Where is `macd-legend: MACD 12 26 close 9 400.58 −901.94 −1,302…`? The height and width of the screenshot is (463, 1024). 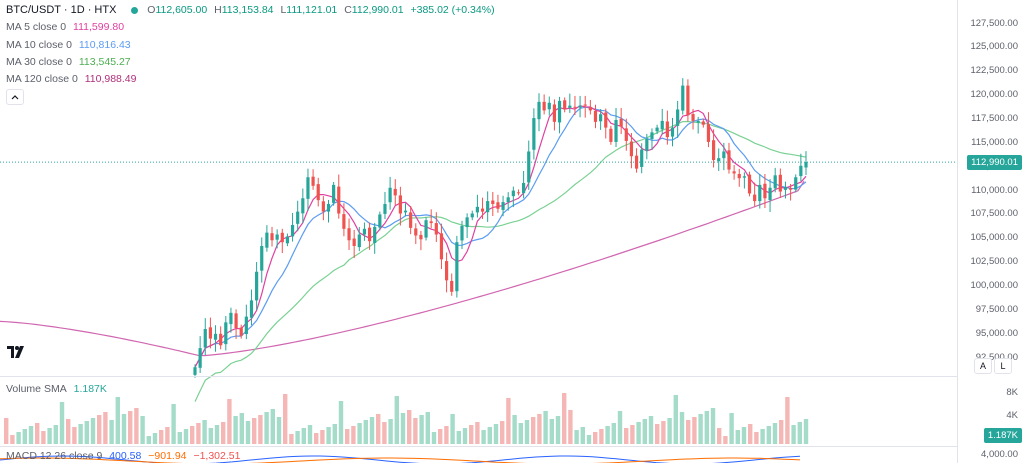 macd-legend: MACD 12 26 close 9 400.58 −901.94 −1,302… is located at coordinates (125, 456).